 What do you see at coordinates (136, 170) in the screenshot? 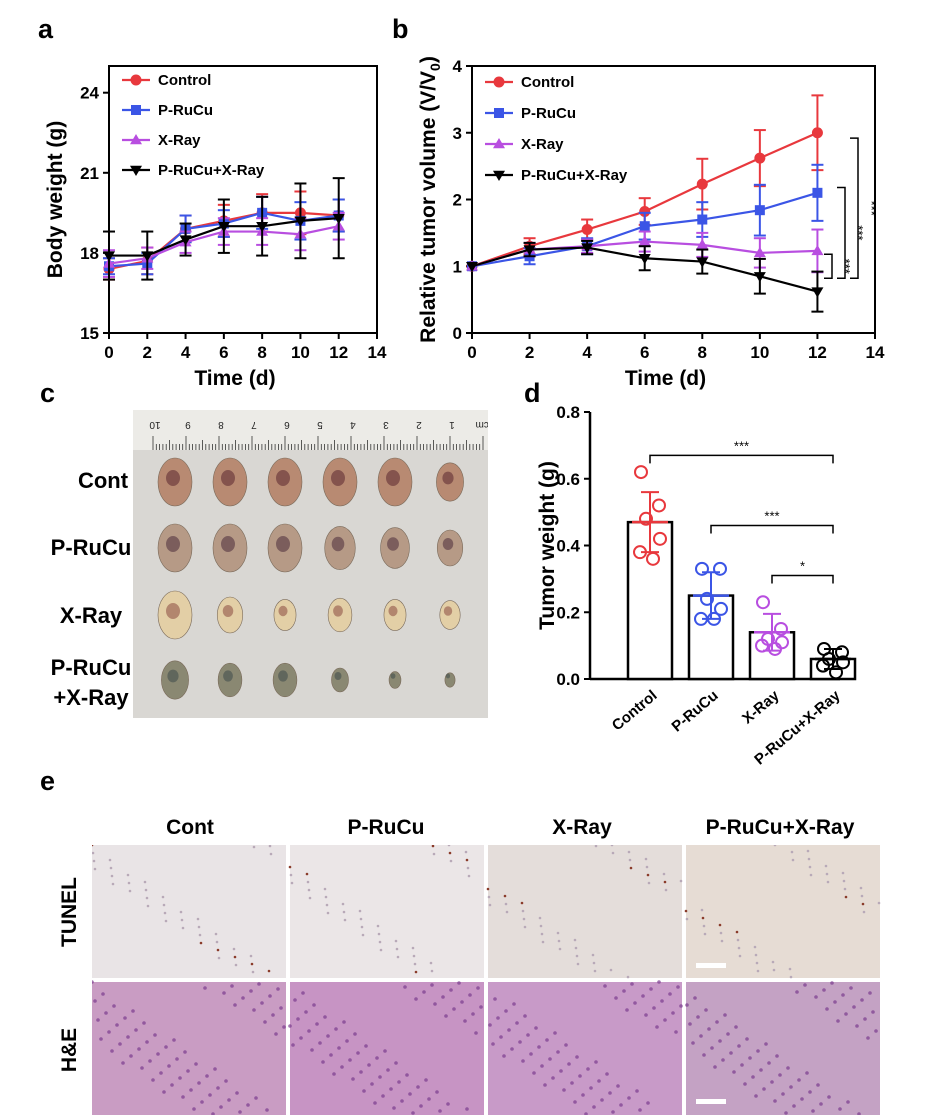
I see `legend-marker` at bounding box center [136, 170].